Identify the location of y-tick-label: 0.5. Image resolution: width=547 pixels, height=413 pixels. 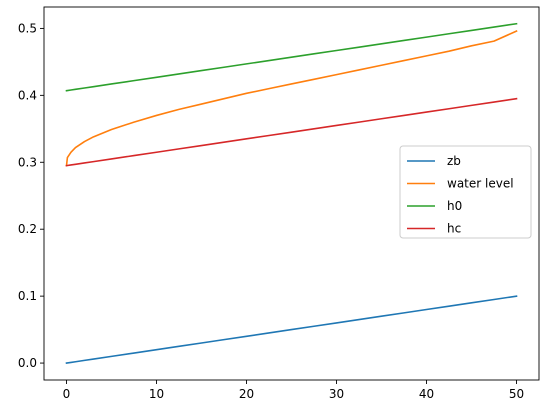
(27, 28).